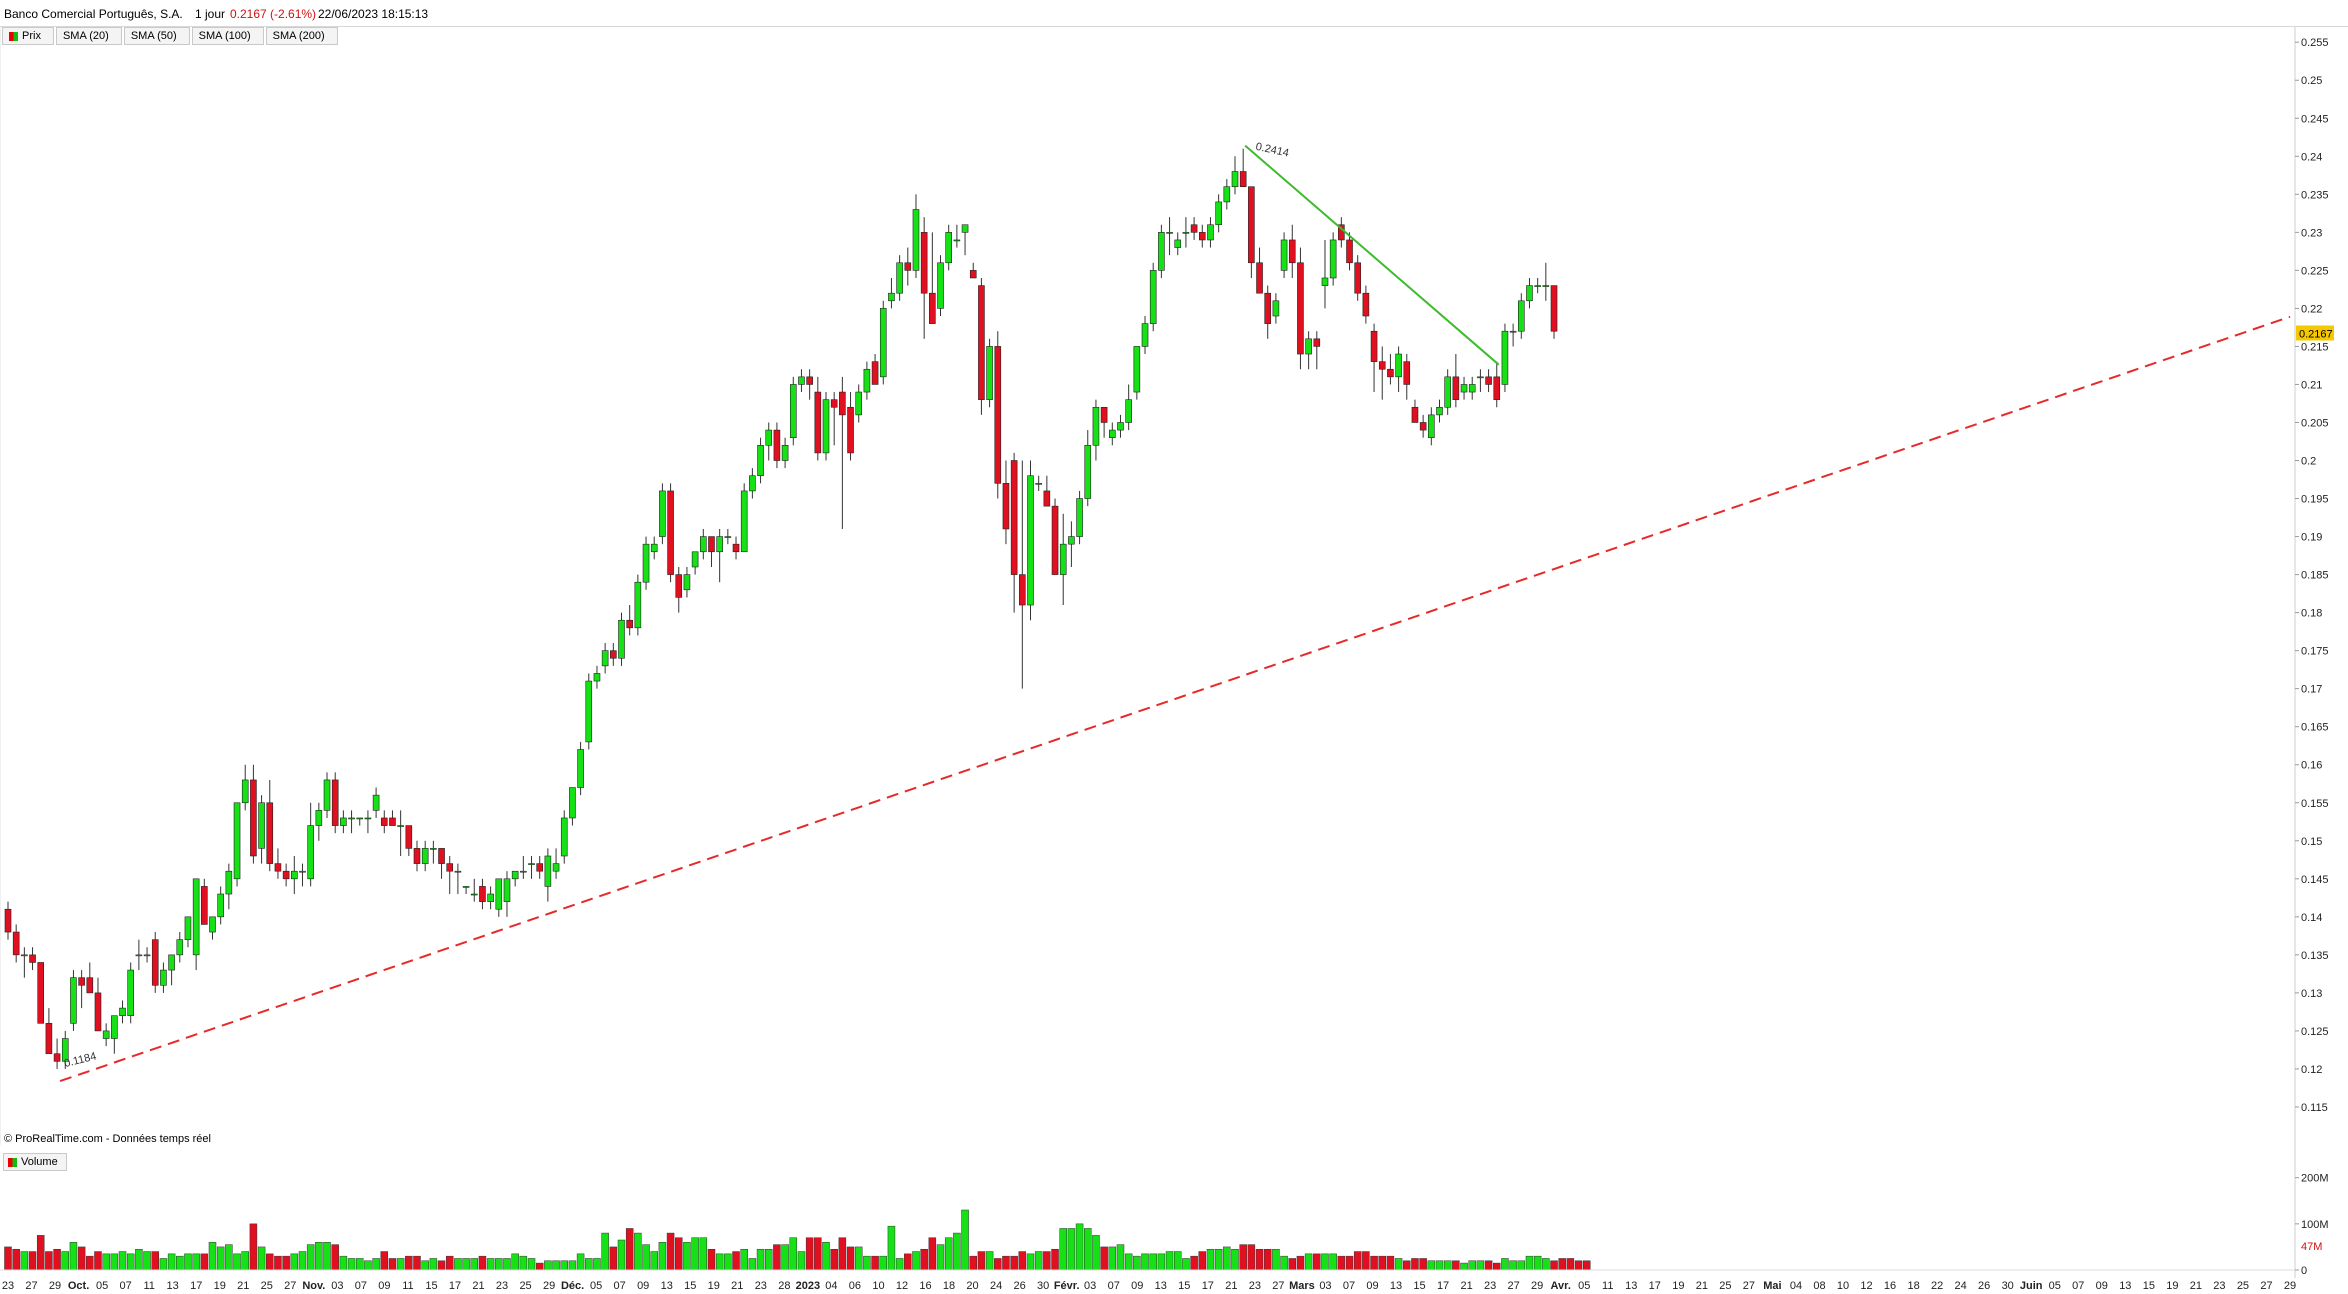 This screenshot has height=1294, width=2348. I want to click on last-price-value: 0.2167, so click(2316, 334).